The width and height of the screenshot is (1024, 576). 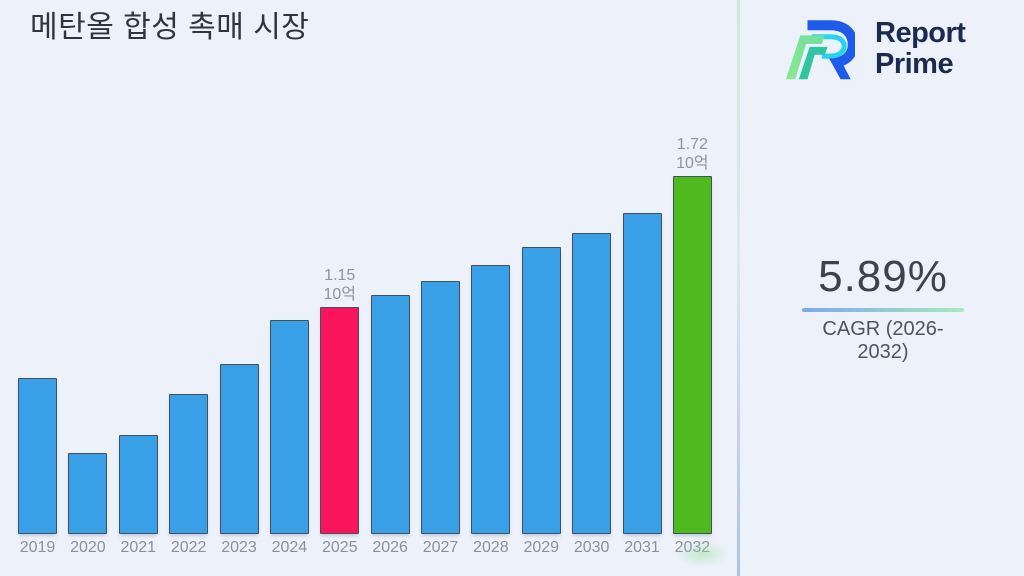 I want to click on x-axis-label-2024: 2024, so click(x=289, y=547).